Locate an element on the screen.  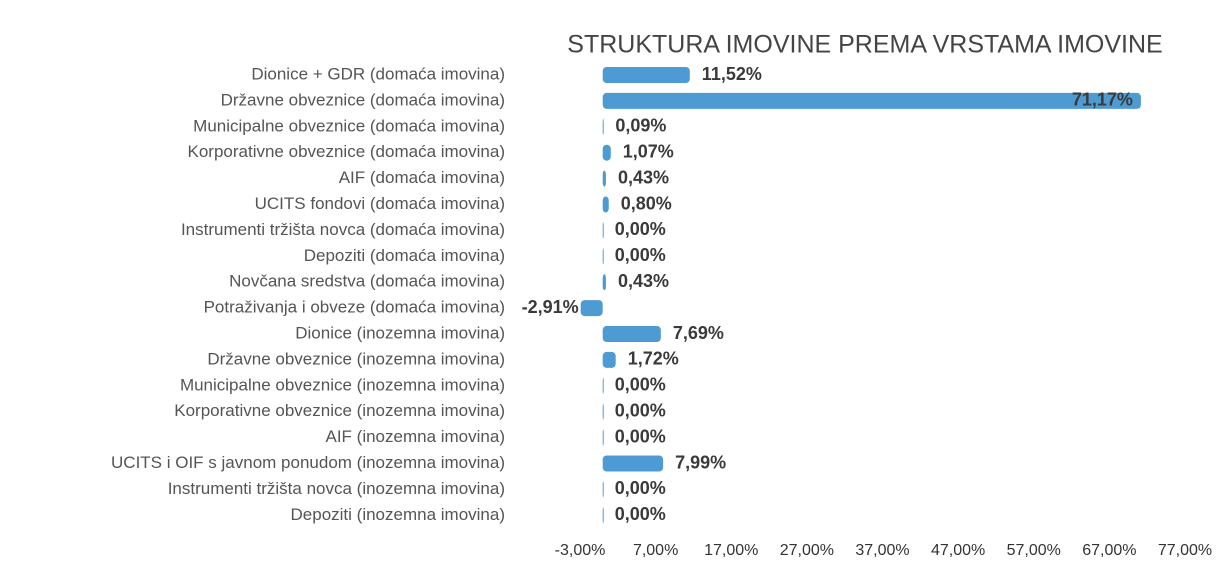
category-label: Korporativne obveznice (domaća imovina) is located at coordinates (347, 151).